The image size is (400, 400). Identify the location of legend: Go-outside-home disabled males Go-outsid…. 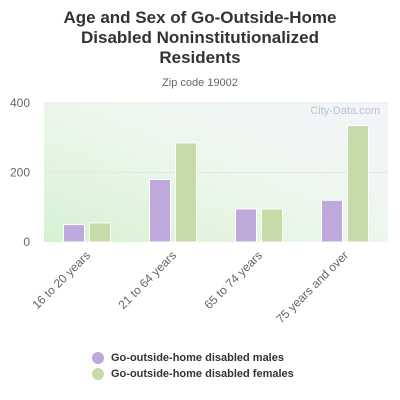
(193, 366).